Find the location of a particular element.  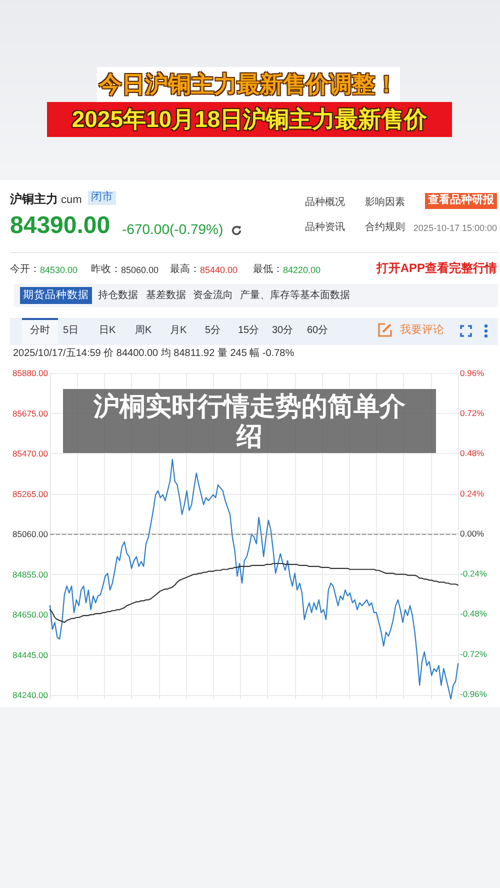

y2-tick-label: -0.72% is located at coordinates (474, 653).